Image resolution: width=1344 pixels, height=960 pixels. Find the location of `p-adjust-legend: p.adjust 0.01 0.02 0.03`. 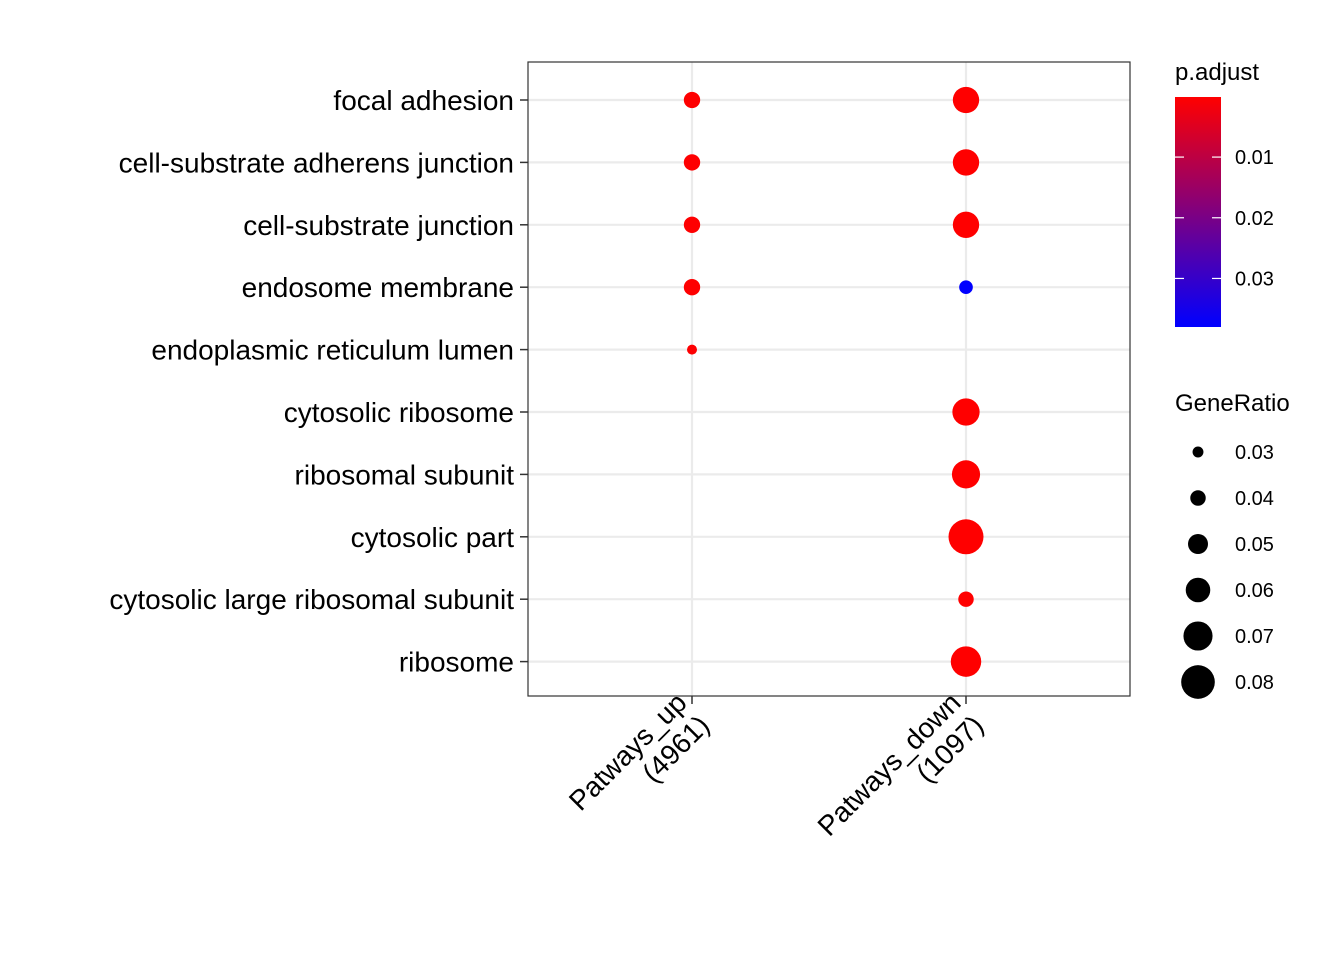

p-adjust-legend: p.adjust 0.01 0.02 0.03 is located at coordinates (1224, 193).